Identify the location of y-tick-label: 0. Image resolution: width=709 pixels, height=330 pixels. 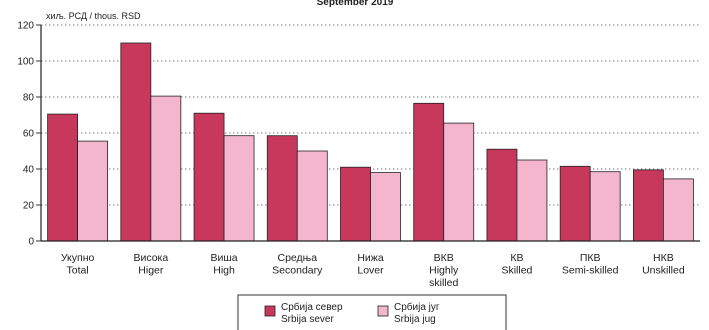
(31, 242).